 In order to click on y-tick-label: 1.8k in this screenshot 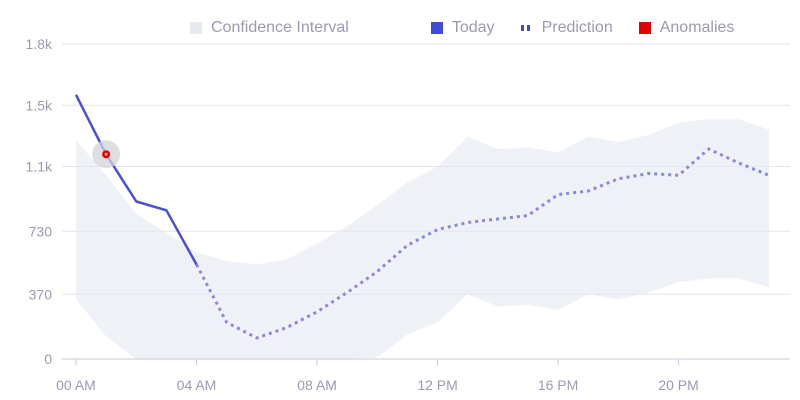, I will do `click(39, 44)`.